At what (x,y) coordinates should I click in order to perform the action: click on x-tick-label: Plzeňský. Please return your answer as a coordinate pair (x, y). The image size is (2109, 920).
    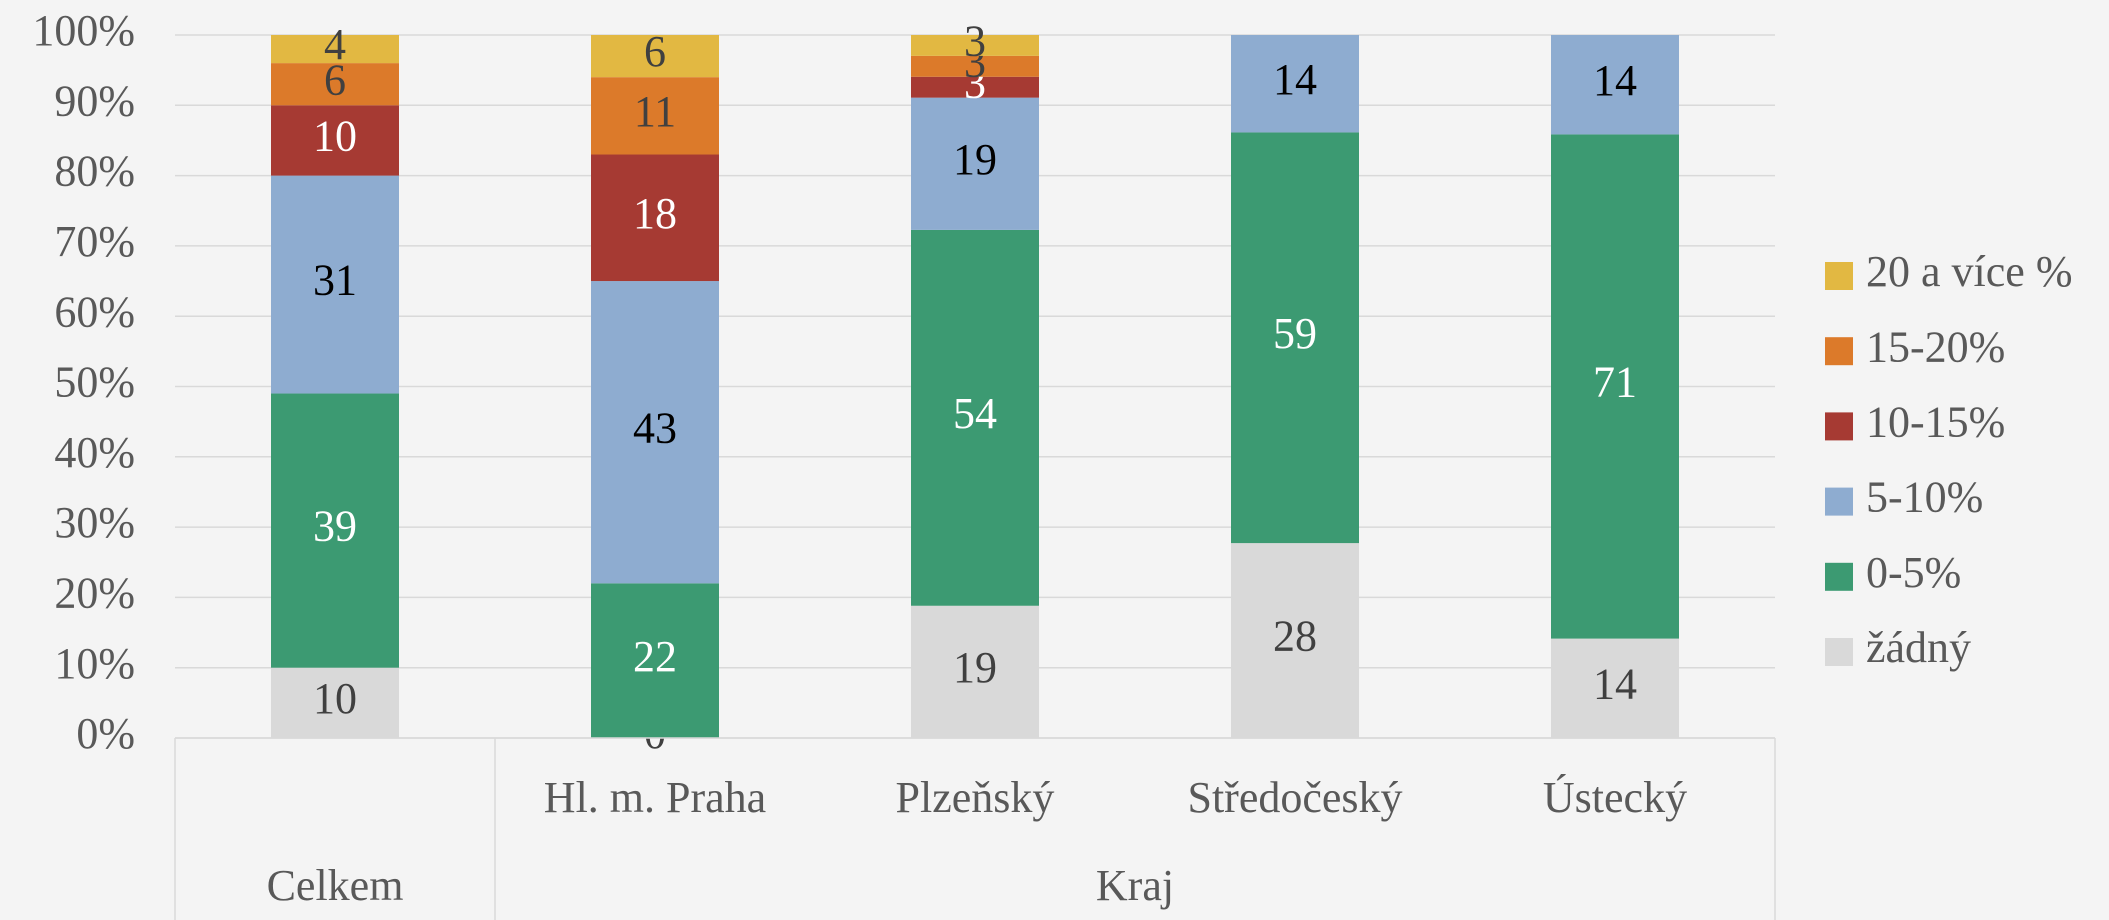
    Looking at the image, I should click on (975, 797).